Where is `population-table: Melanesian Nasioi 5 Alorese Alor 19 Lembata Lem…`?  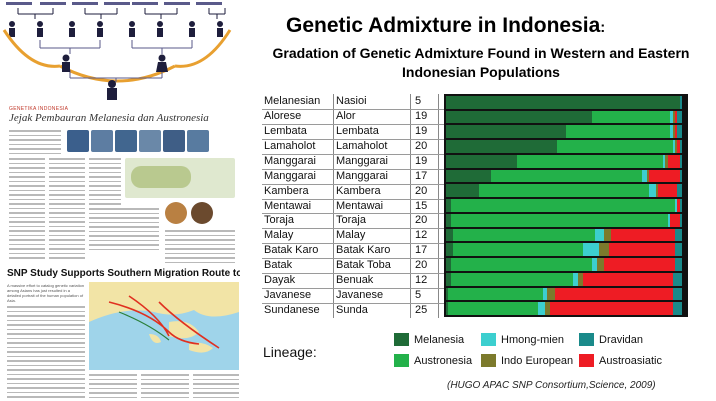
population-table: Melanesian Nasioi 5 Alorese Alor 19 Lembata Lem… is located at coordinates (353, 206).